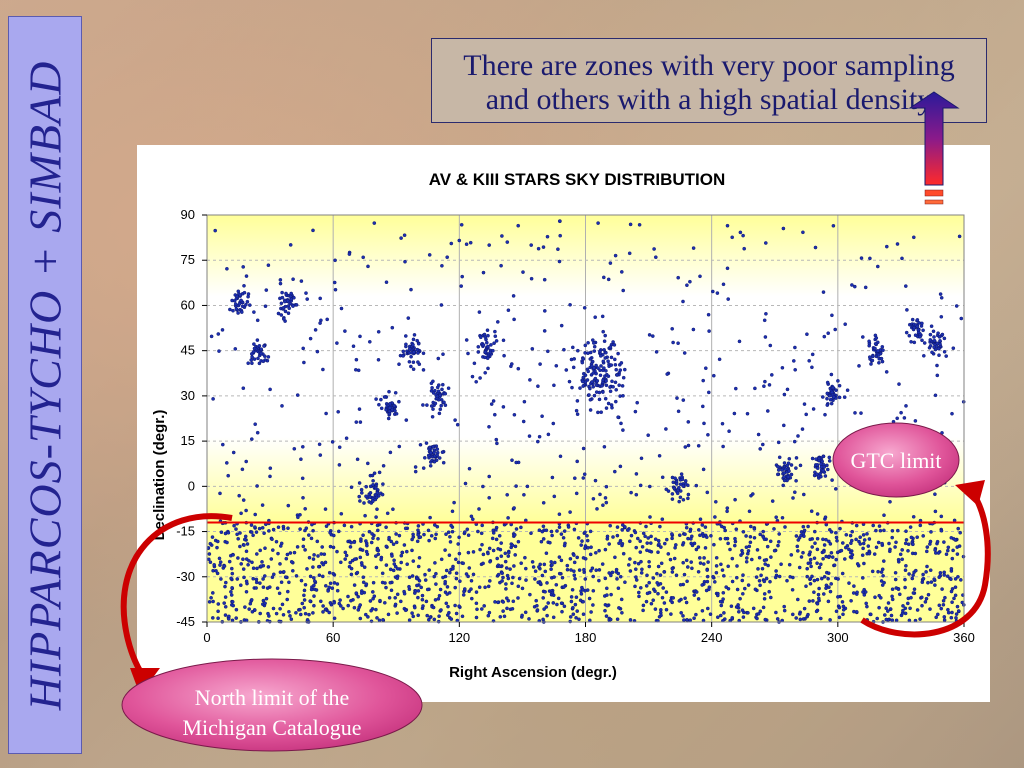  I want to click on note-line-2: and others with a high spatial density, so click(709, 99).